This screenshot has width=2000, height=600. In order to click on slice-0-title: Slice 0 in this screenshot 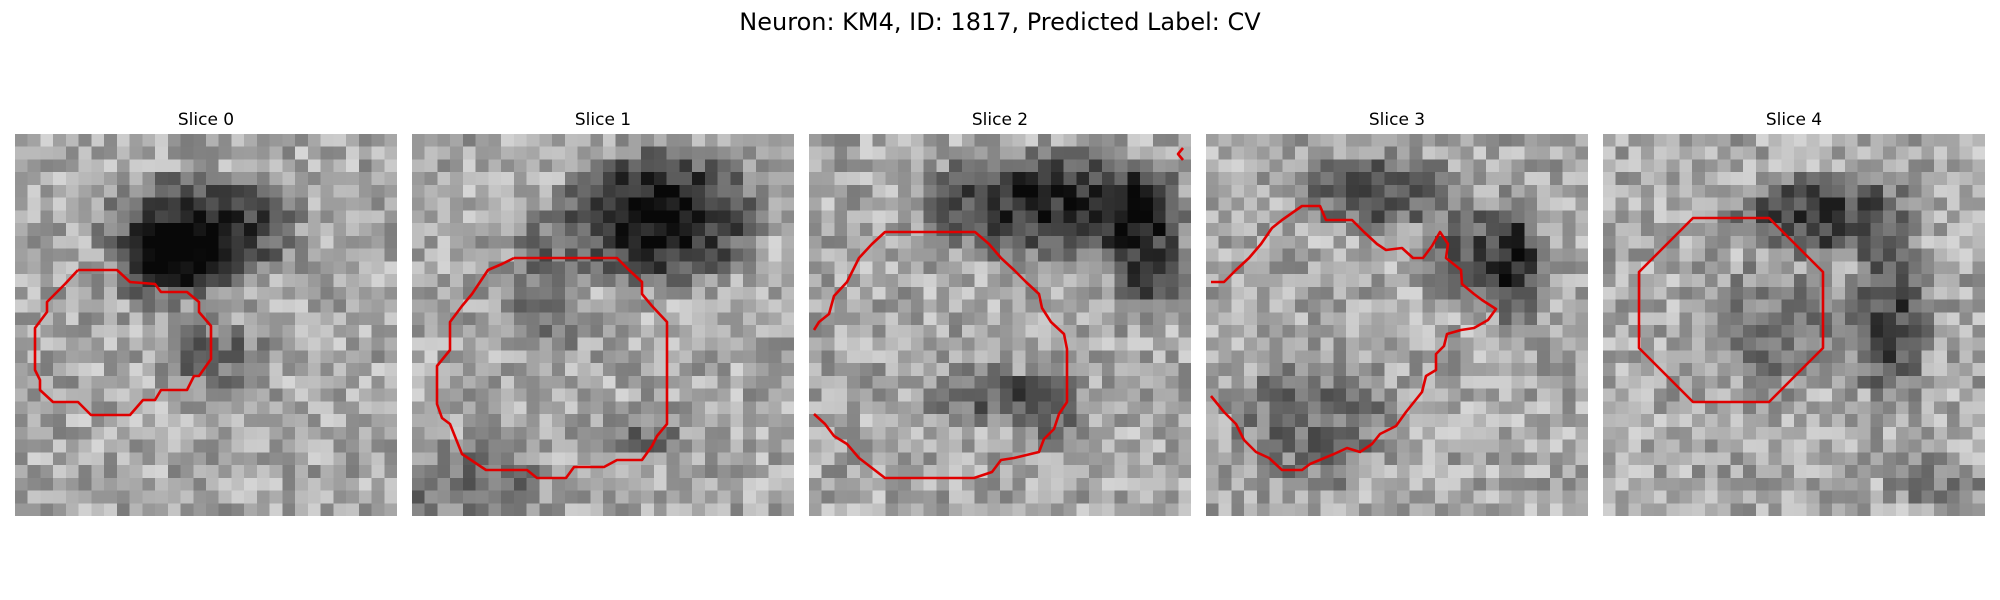, I will do `click(206, 120)`.